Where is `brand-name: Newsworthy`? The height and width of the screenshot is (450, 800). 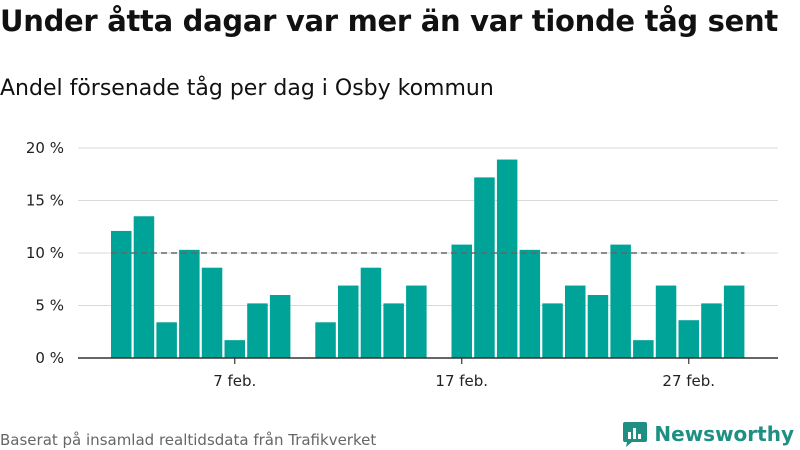
brand-name: Newsworthy is located at coordinates (724, 434).